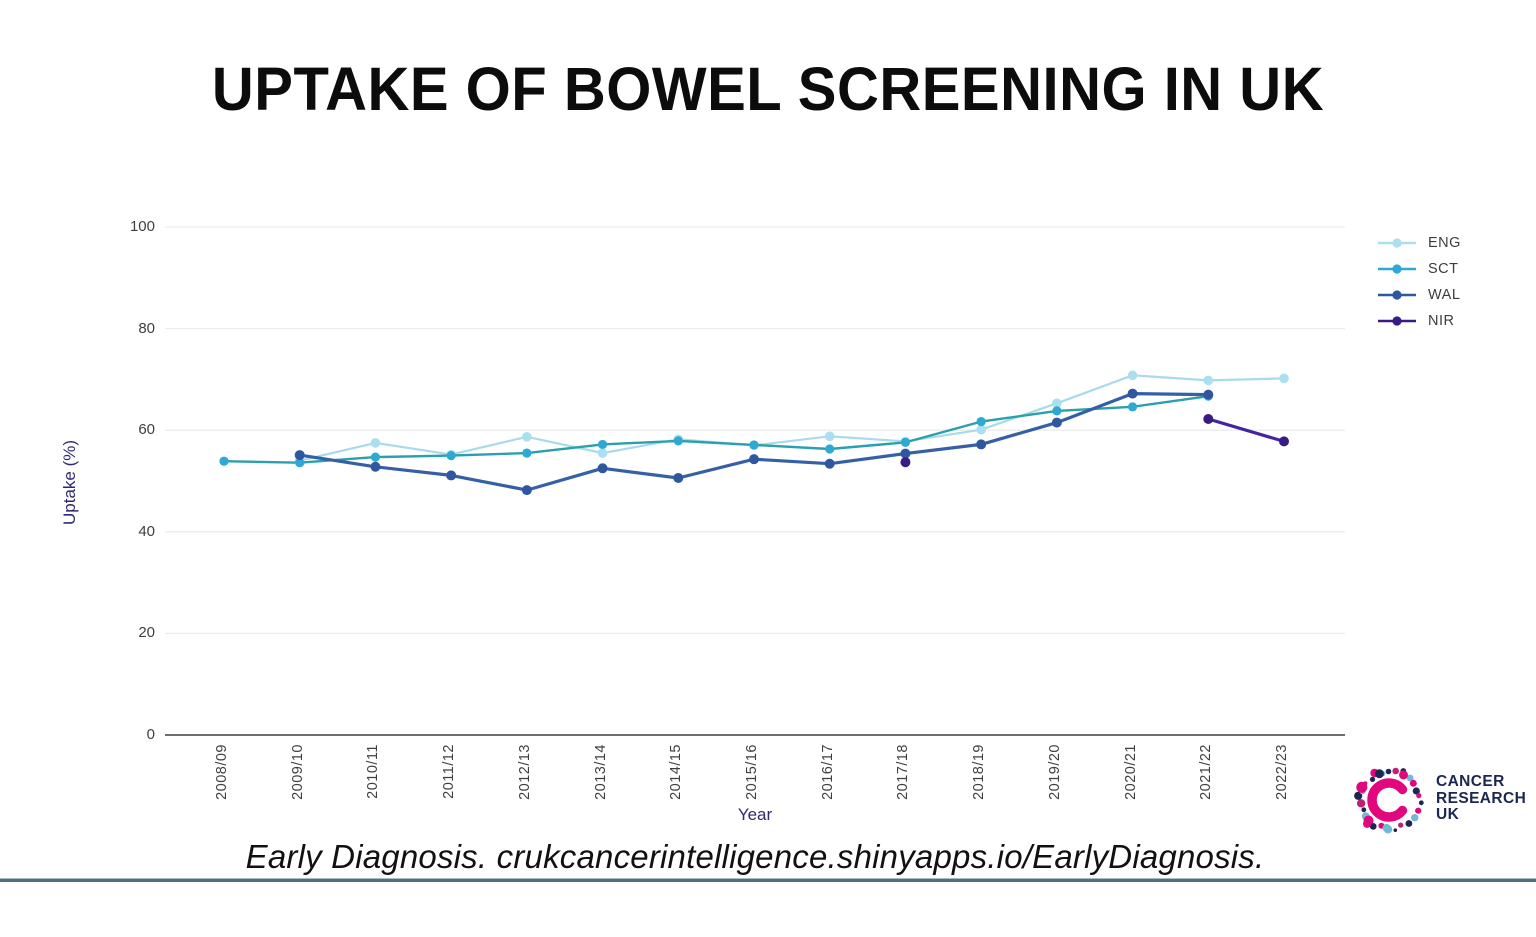 The image size is (1536, 937). What do you see at coordinates (716, 429) in the screenshot?
I see `series-line-sct` at bounding box center [716, 429].